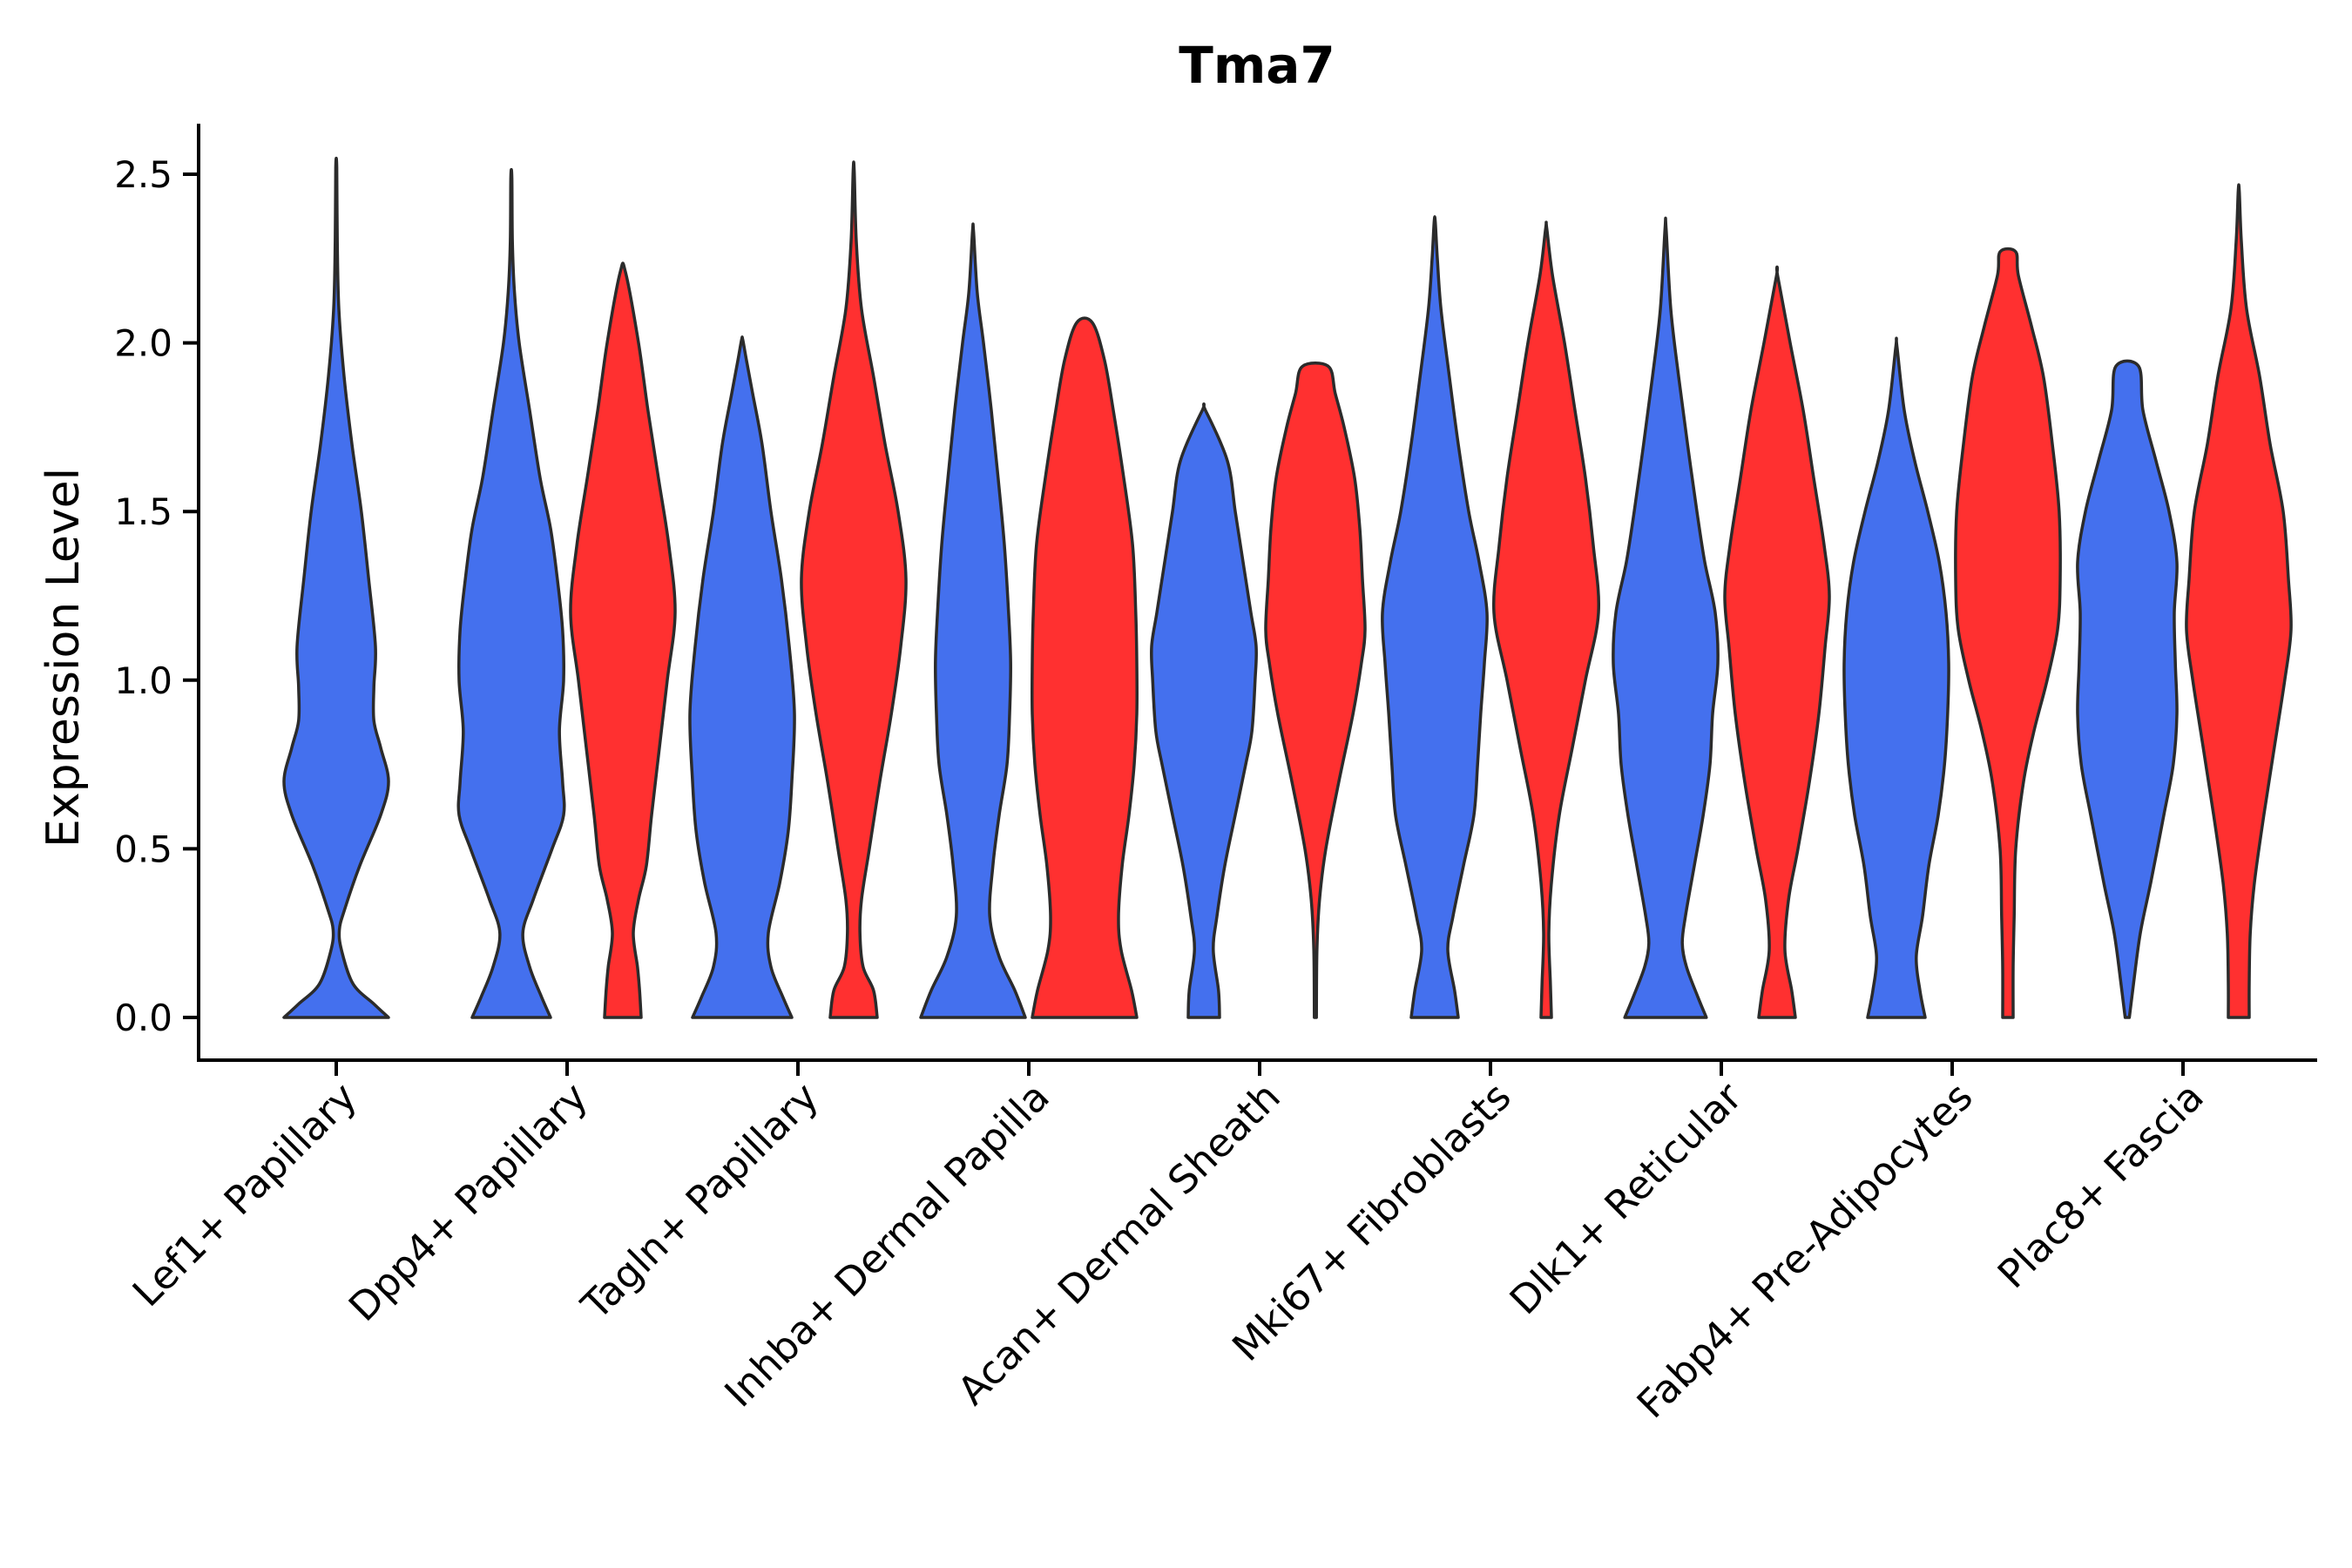 This screenshot has height=1568, width=2352. What do you see at coordinates (2101, 1185) in the screenshot?
I see `x-tick-label: Plac8+ Fascia` at bounding box center [2101, 1185].